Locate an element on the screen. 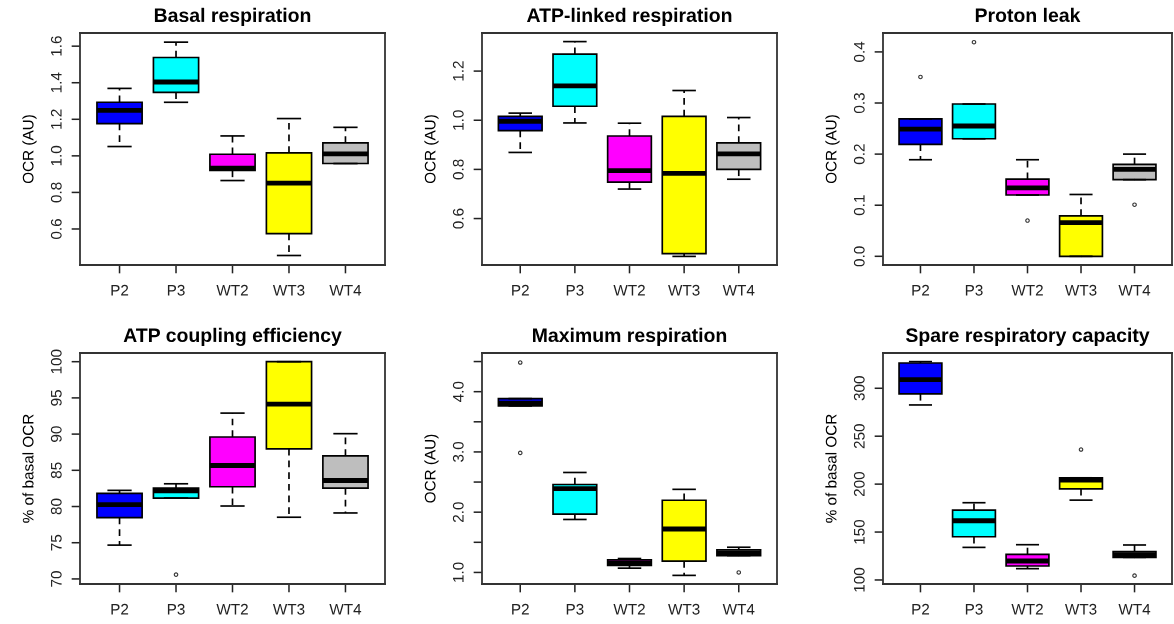 The image size is (1174, 624). y-tick-label: 0.0 is located at coordinates (859, 256).